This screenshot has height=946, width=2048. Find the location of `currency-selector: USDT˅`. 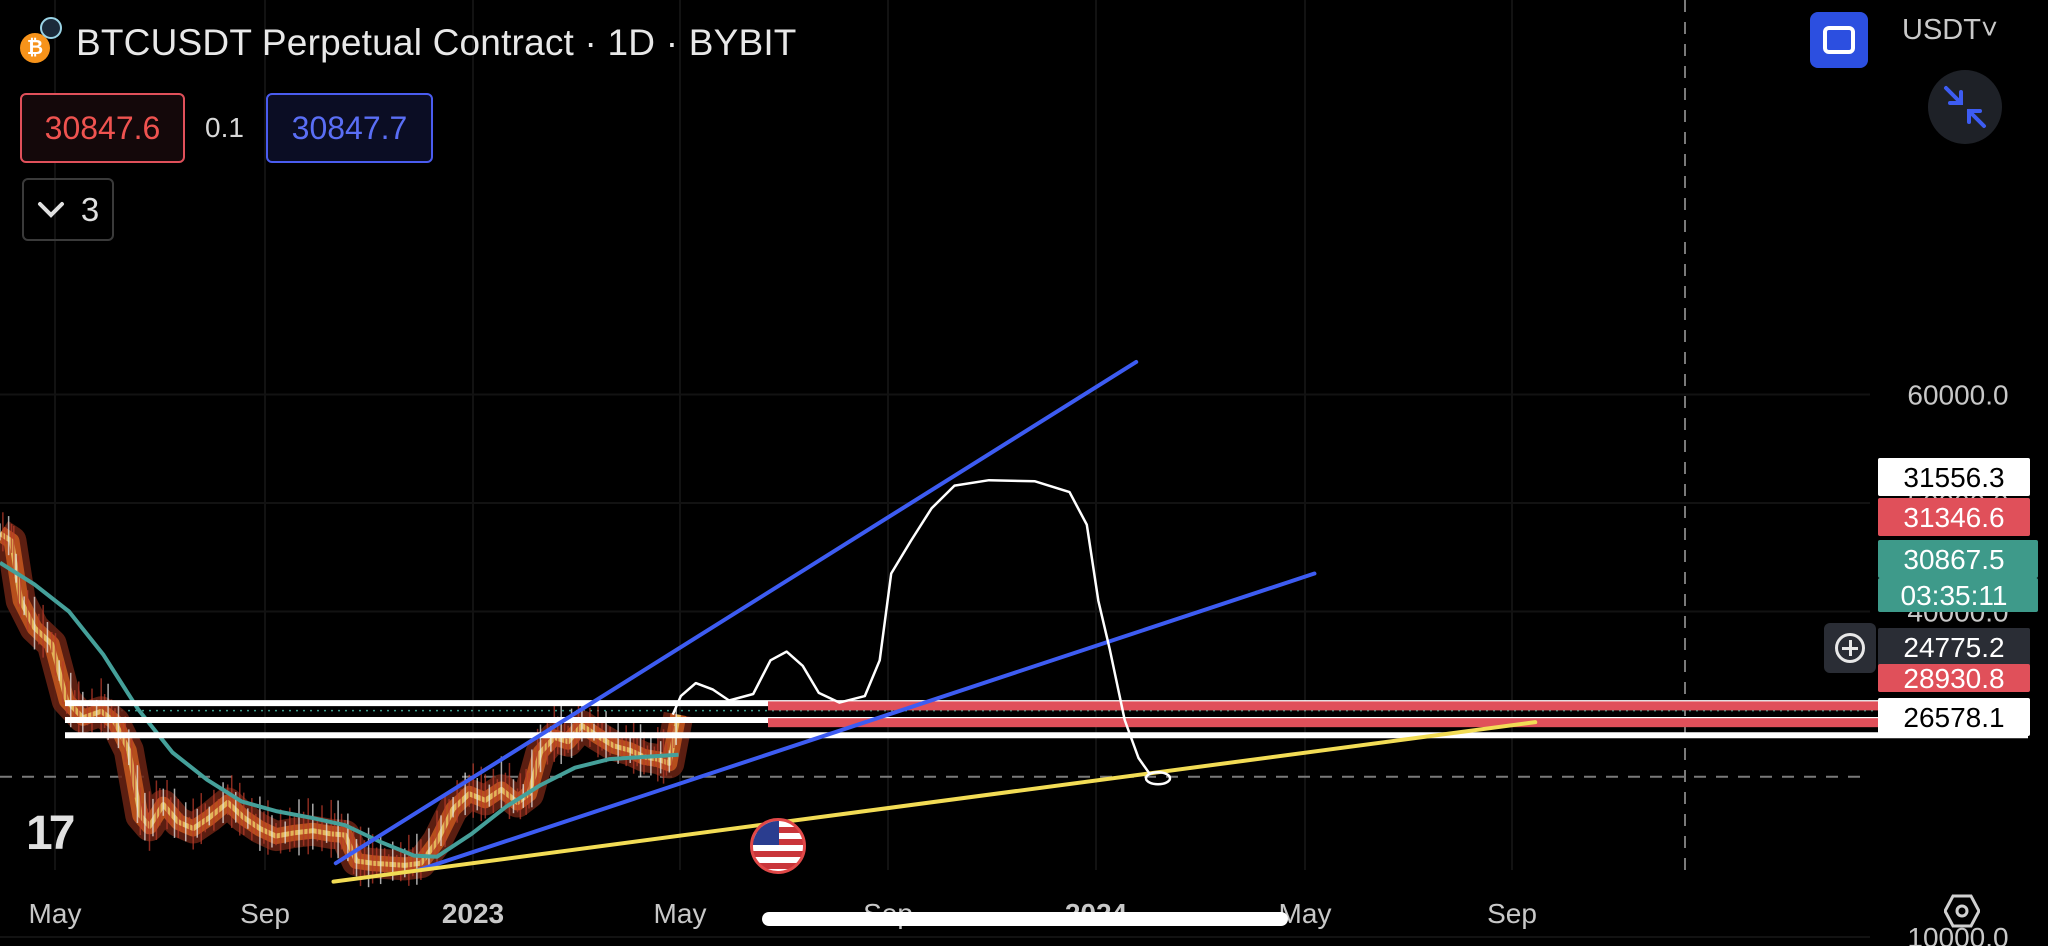

currency-selector: USDT˅ is located at coordinates (1950, 30).